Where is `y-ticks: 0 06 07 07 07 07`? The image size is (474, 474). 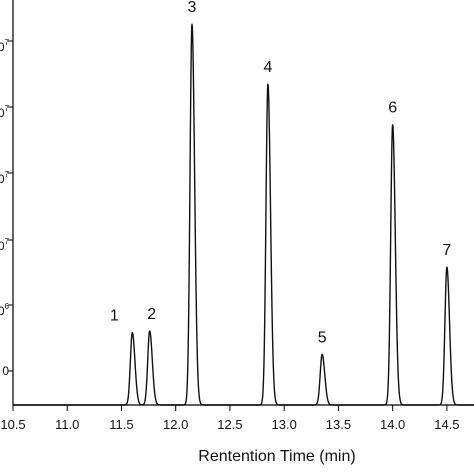 y-ticks: 0 06 07 07 07 07 is located at coordinates (6, 208).